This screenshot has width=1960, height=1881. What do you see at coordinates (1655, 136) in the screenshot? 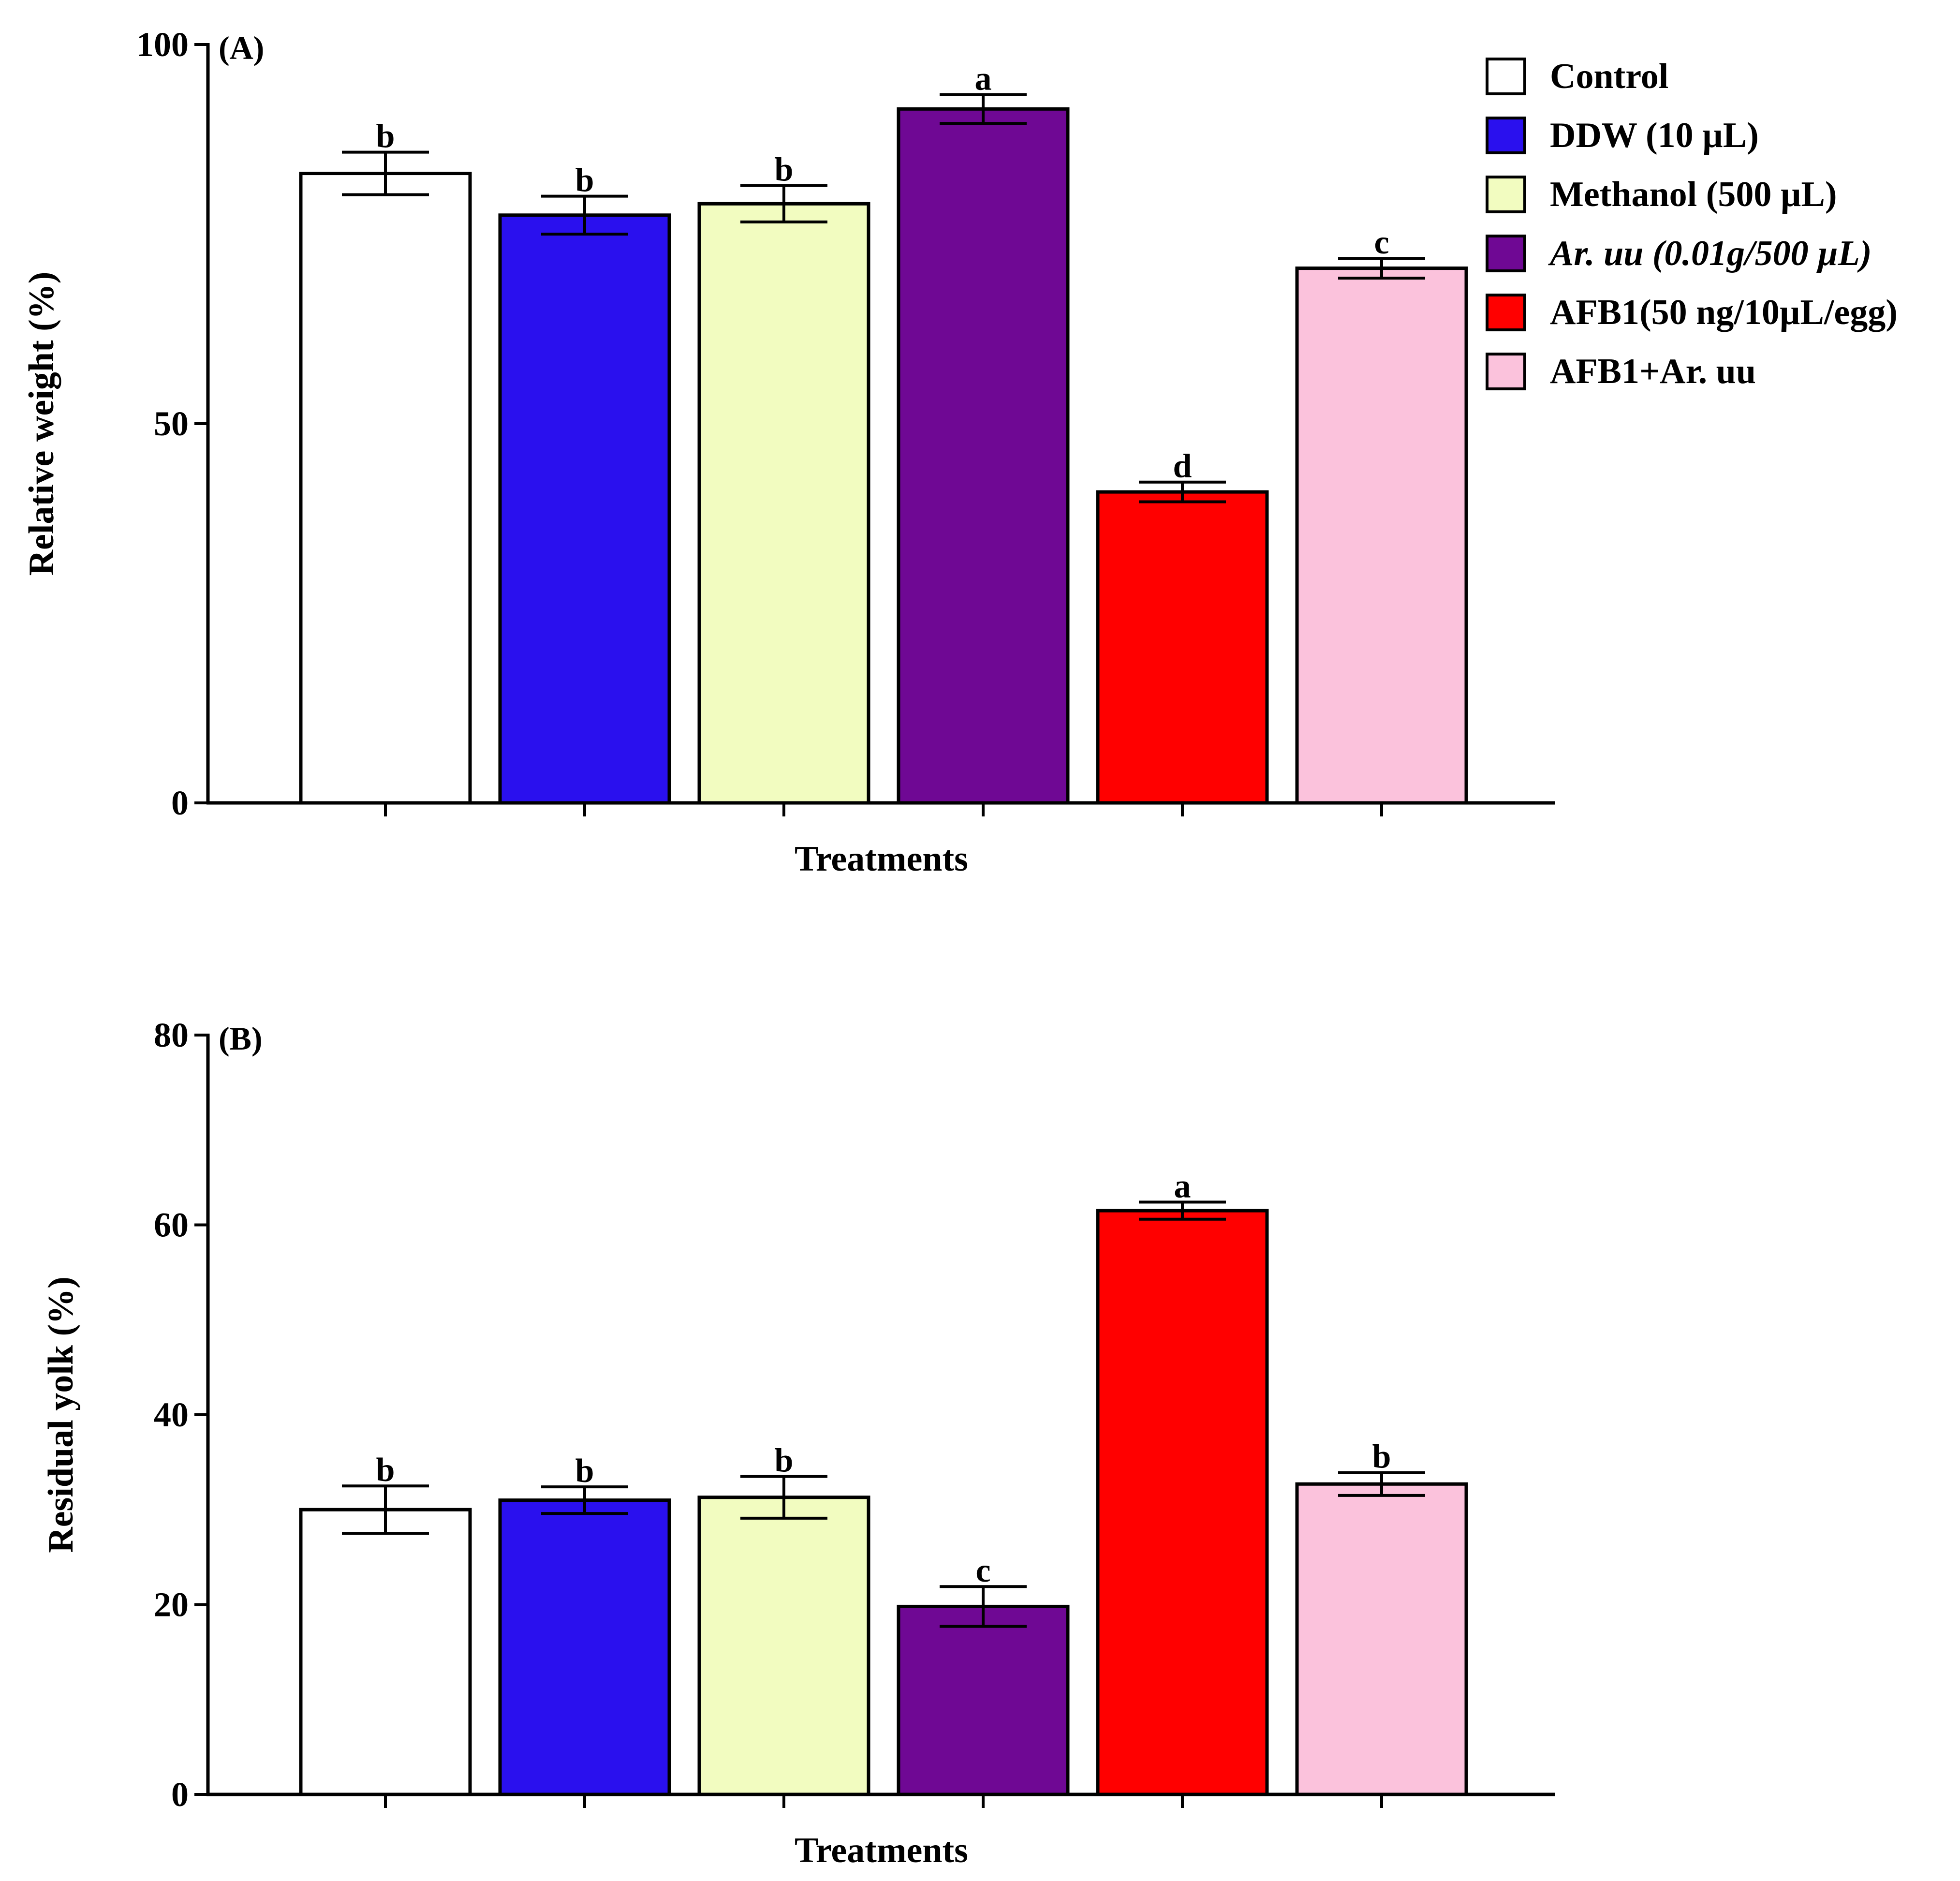
I see `legend-label: DDW (10 µL)` at bounding box center [1655, 136].